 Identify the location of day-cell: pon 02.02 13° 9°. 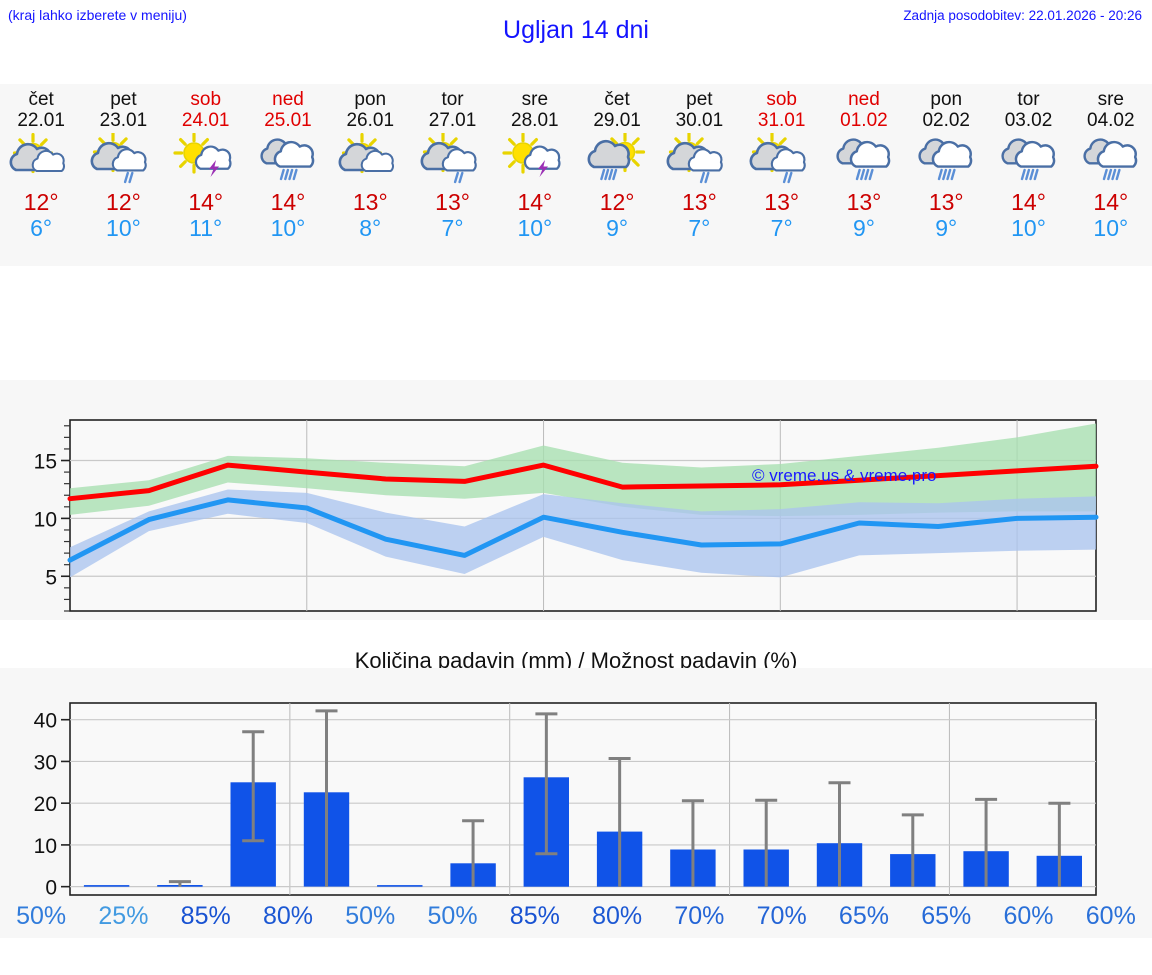
(946, 175).